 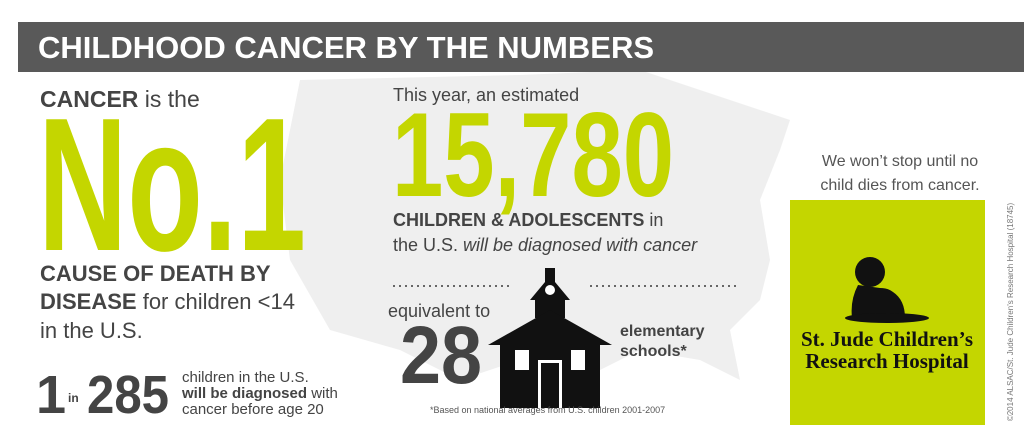 I want to click on ratio-text: cancer before age 20, so click(x=253, y=409).